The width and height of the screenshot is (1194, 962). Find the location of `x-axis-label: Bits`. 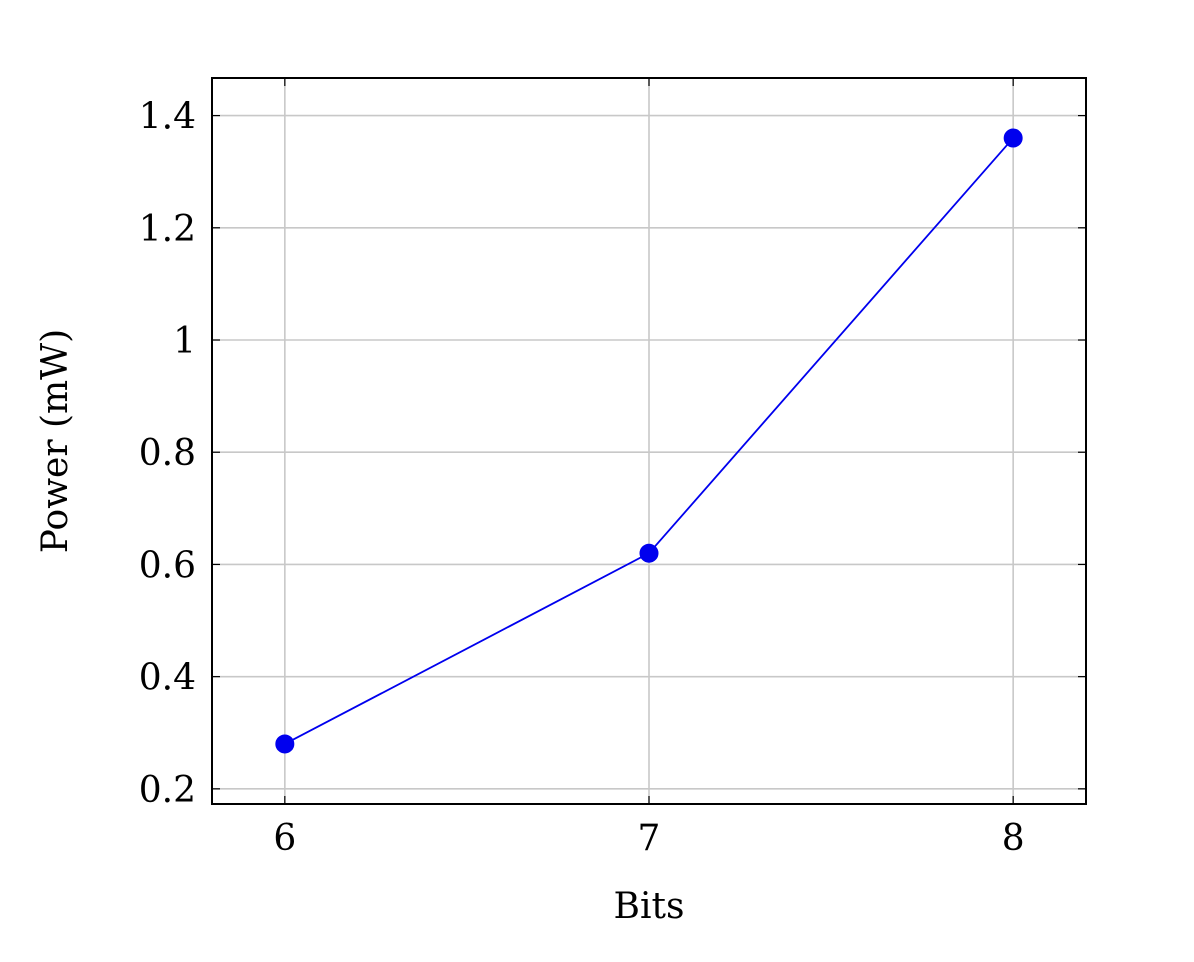

x-axis-label: Bits is located at coordinates (649, 906).